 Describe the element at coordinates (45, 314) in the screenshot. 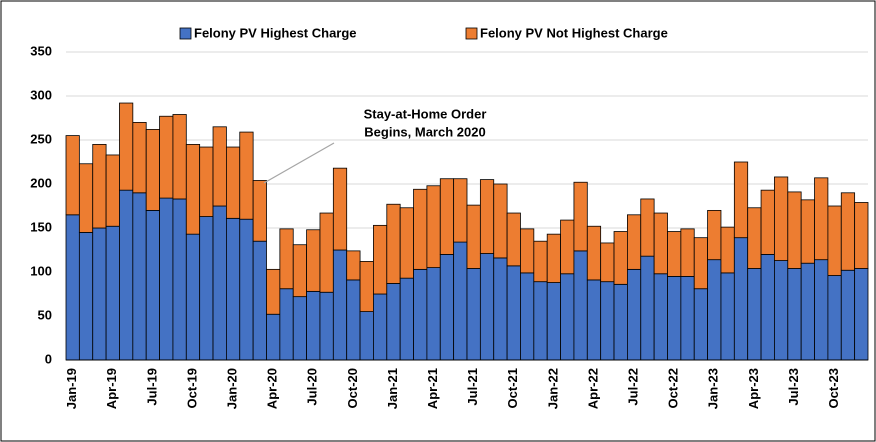

I see `y-tick-label: 50` at that location.